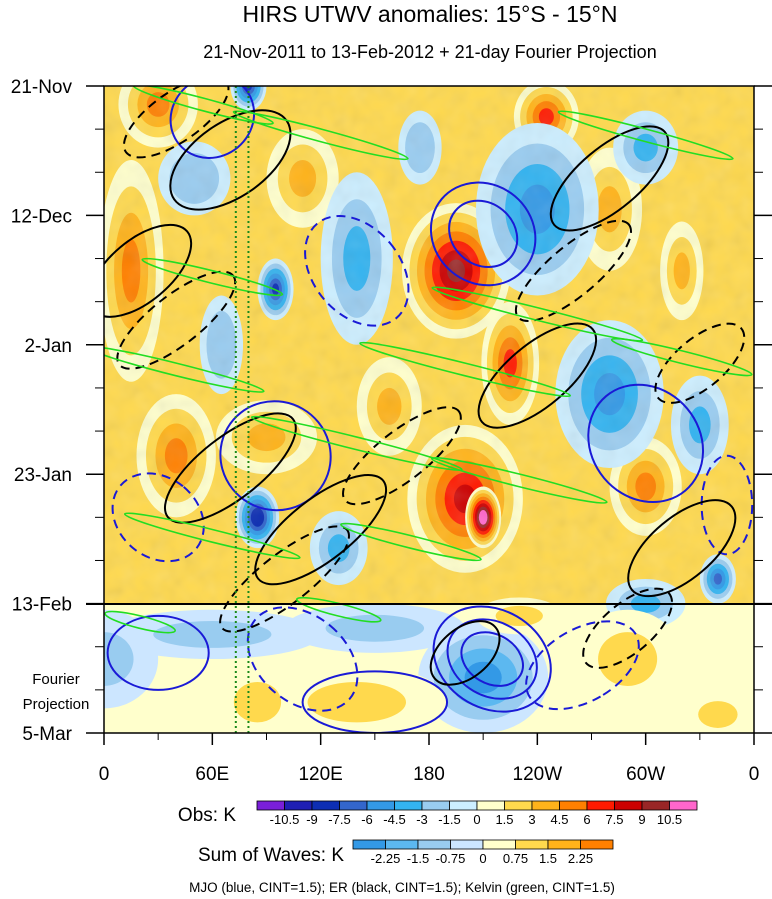  What do you see at coordinates (394, 819) in the screenshot?
I see `obs-level-label: -4.5` at bounding box center [394, 819].